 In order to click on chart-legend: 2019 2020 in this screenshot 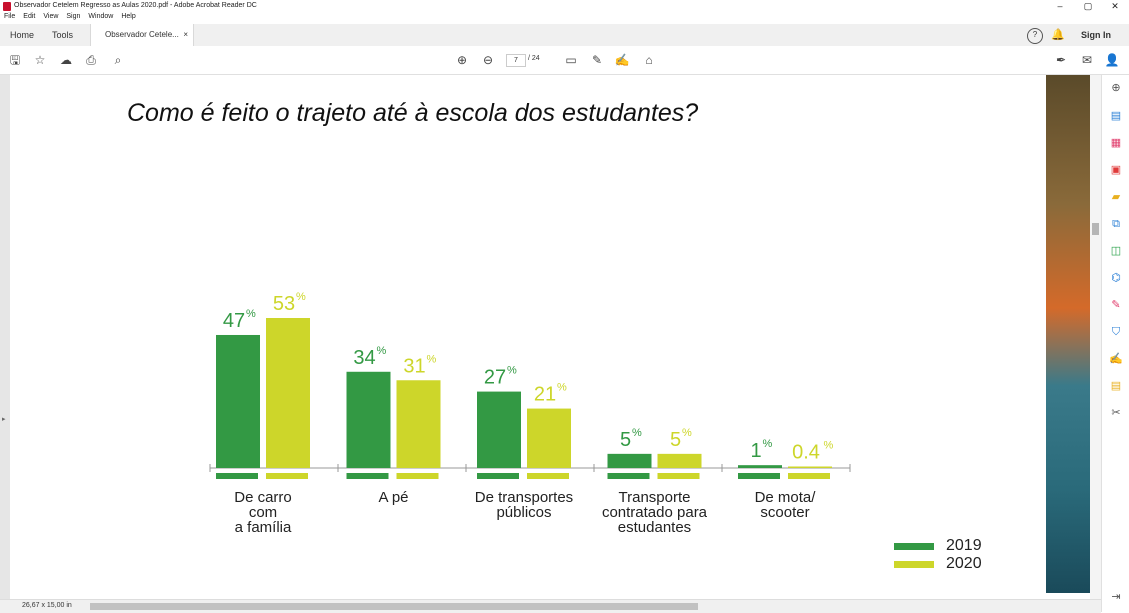, I will do `click(949, 557)`.